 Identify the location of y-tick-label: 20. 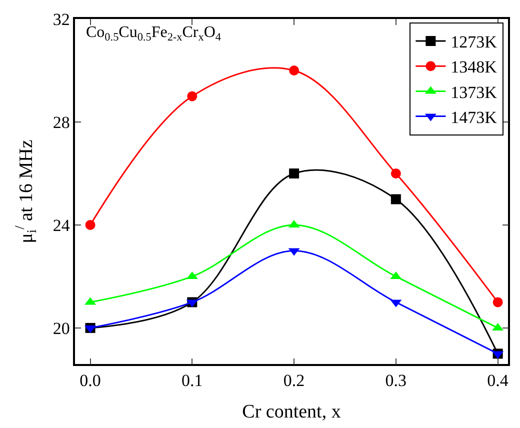
(61, 328).